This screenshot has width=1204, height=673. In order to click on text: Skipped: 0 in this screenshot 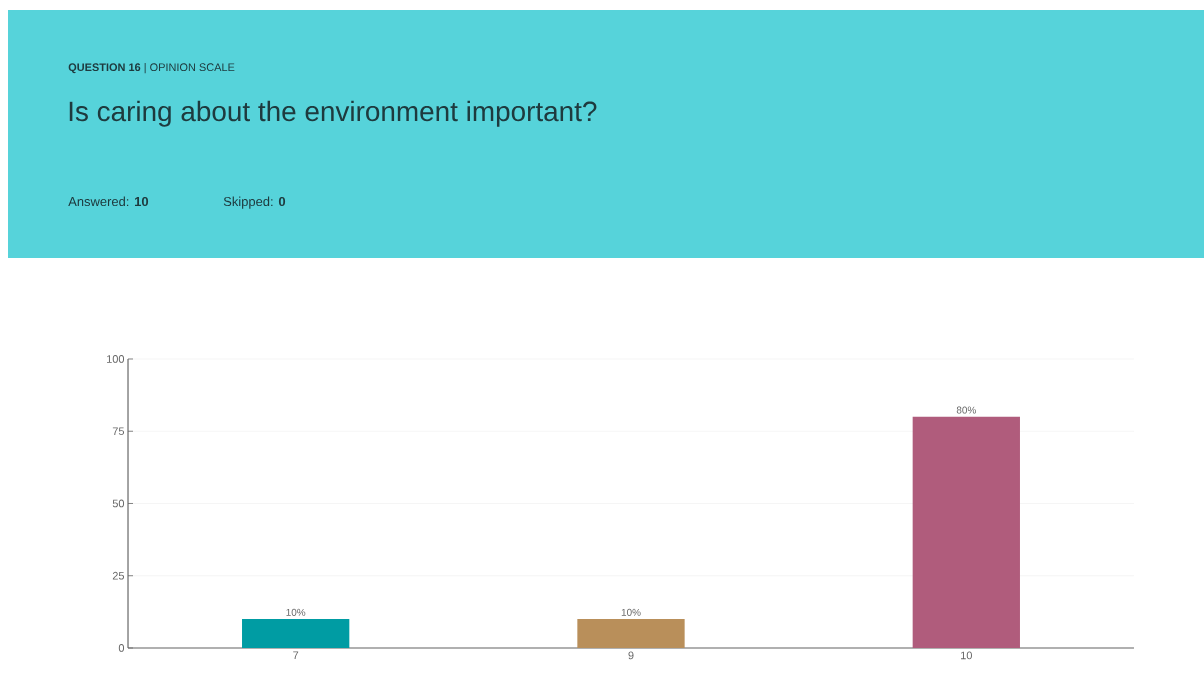, I will do `click(254, 202)`.